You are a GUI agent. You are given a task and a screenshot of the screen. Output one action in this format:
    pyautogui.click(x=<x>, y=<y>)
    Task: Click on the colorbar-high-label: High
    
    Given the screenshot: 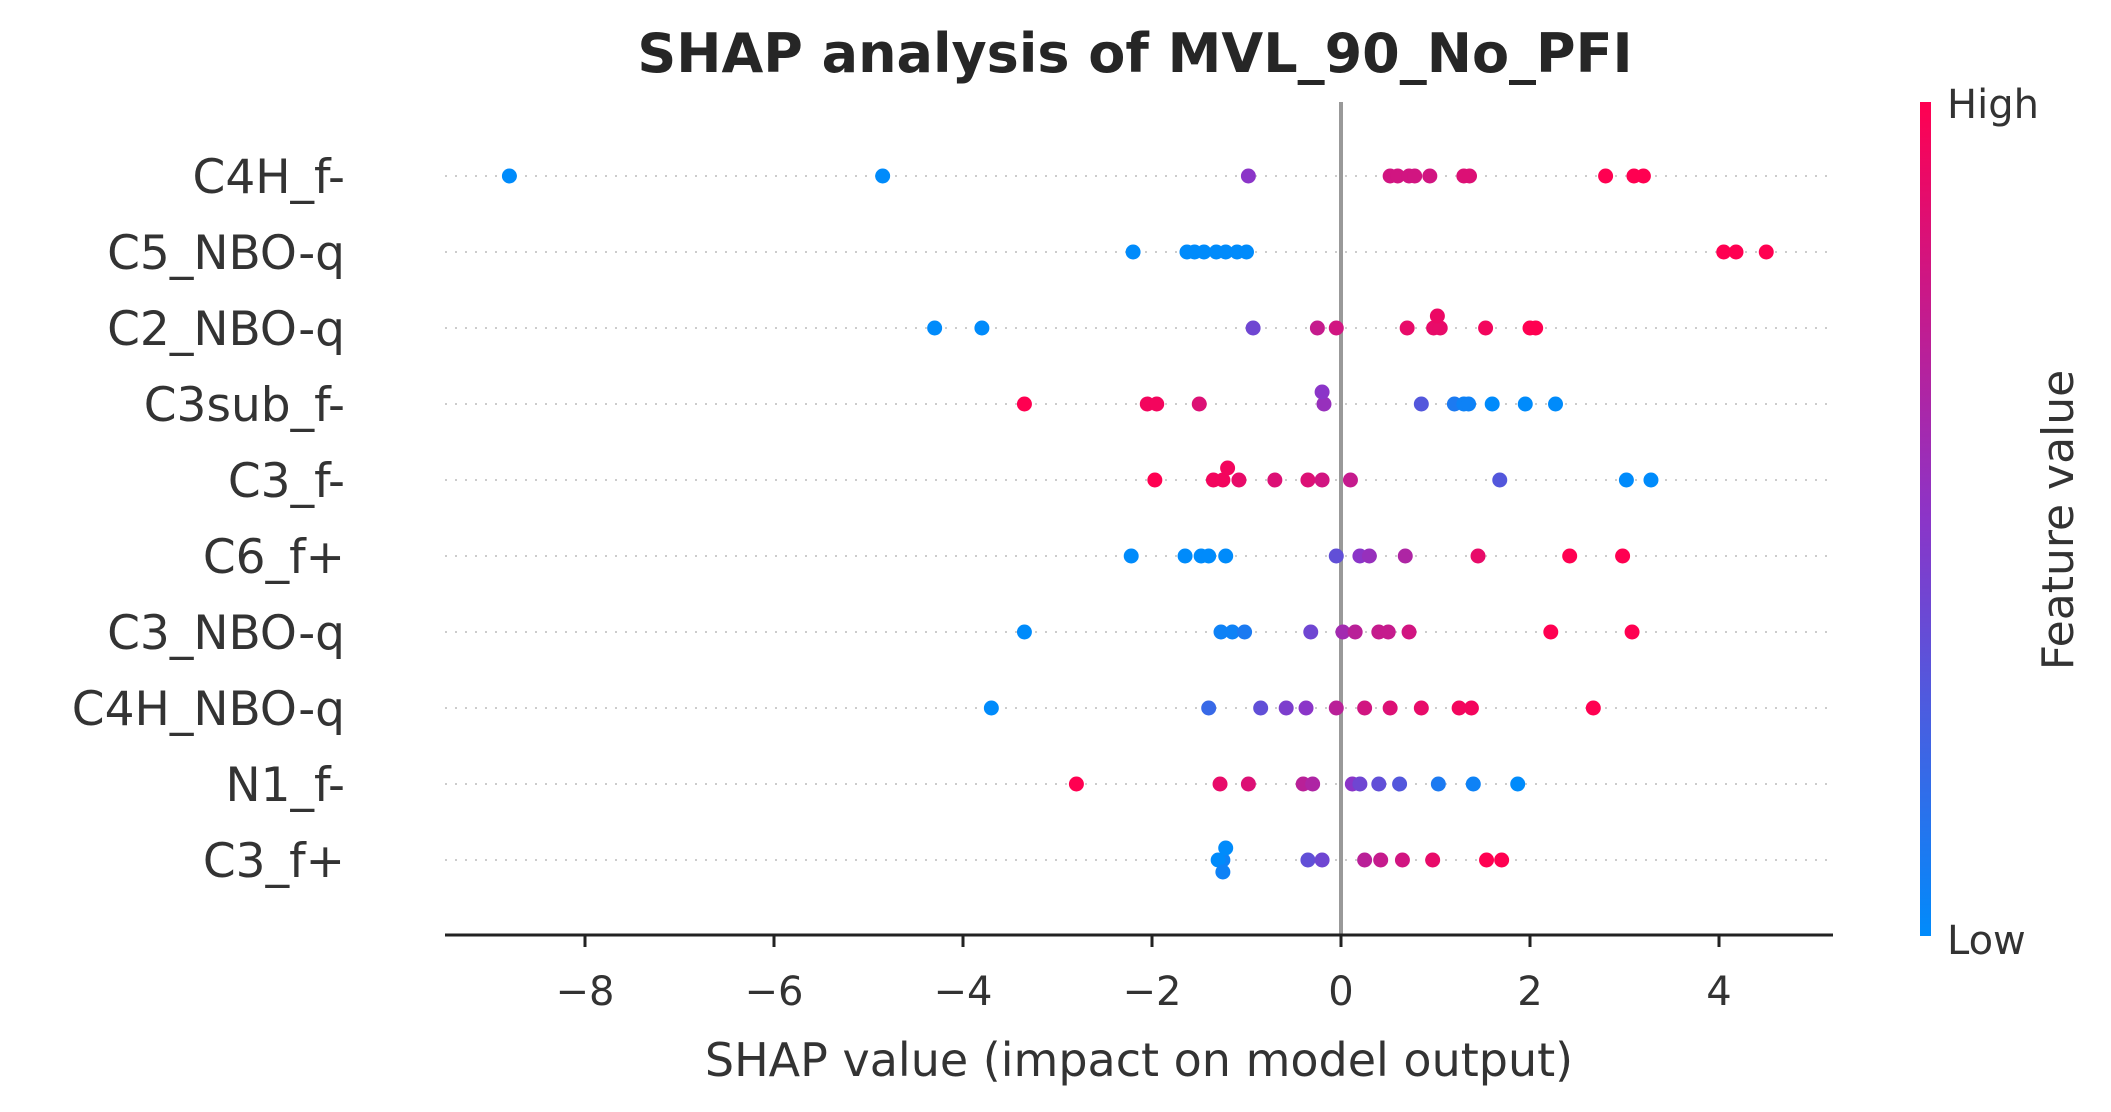 What is the action you would take?
    pyautogui.click(x=1993, y=105)
    